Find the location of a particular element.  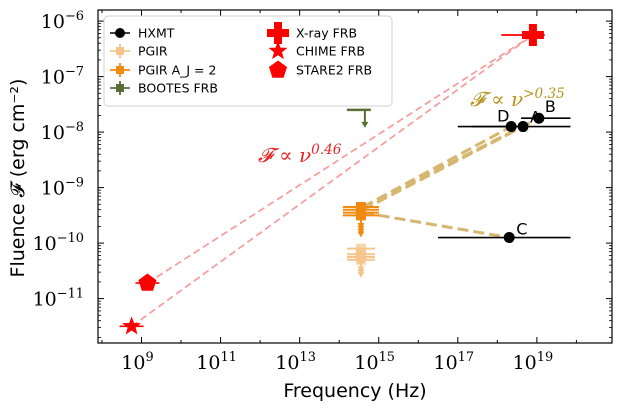

y-tick-label: 10⁻⁶ is located at coordinates (62, 21).